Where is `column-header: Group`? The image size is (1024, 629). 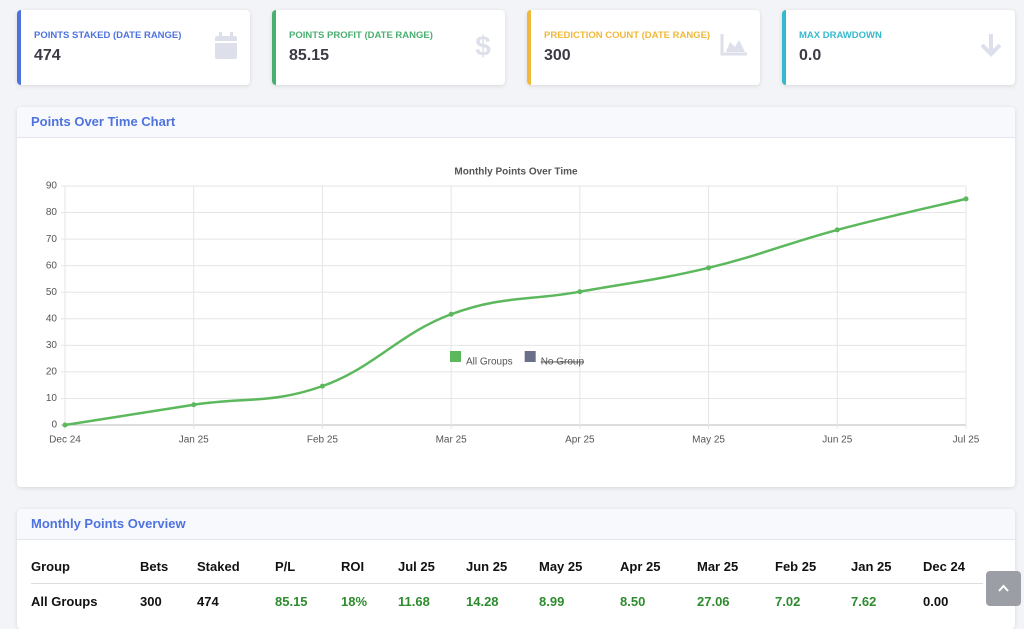 column-header: Group is located at coordinates (85, 566).